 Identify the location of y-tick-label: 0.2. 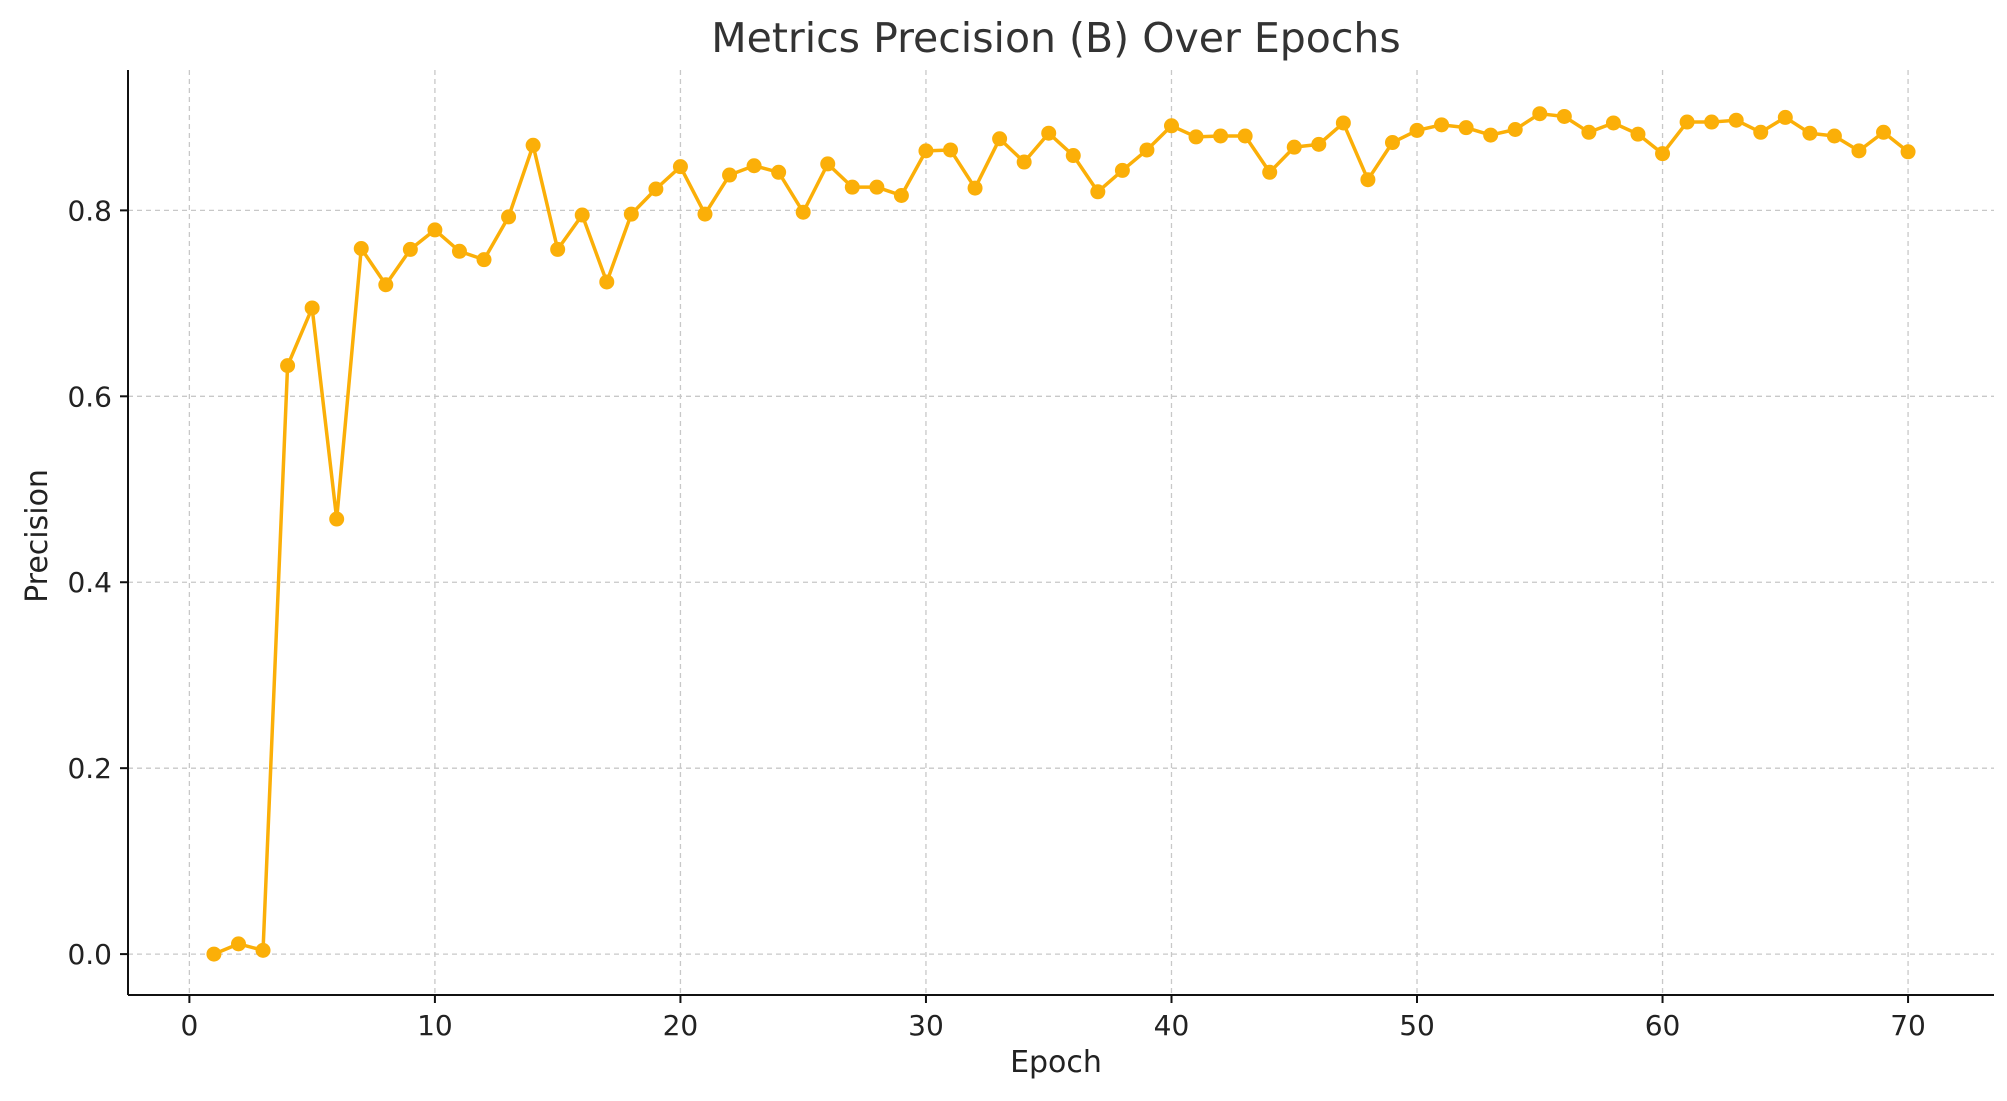
(89, 768).